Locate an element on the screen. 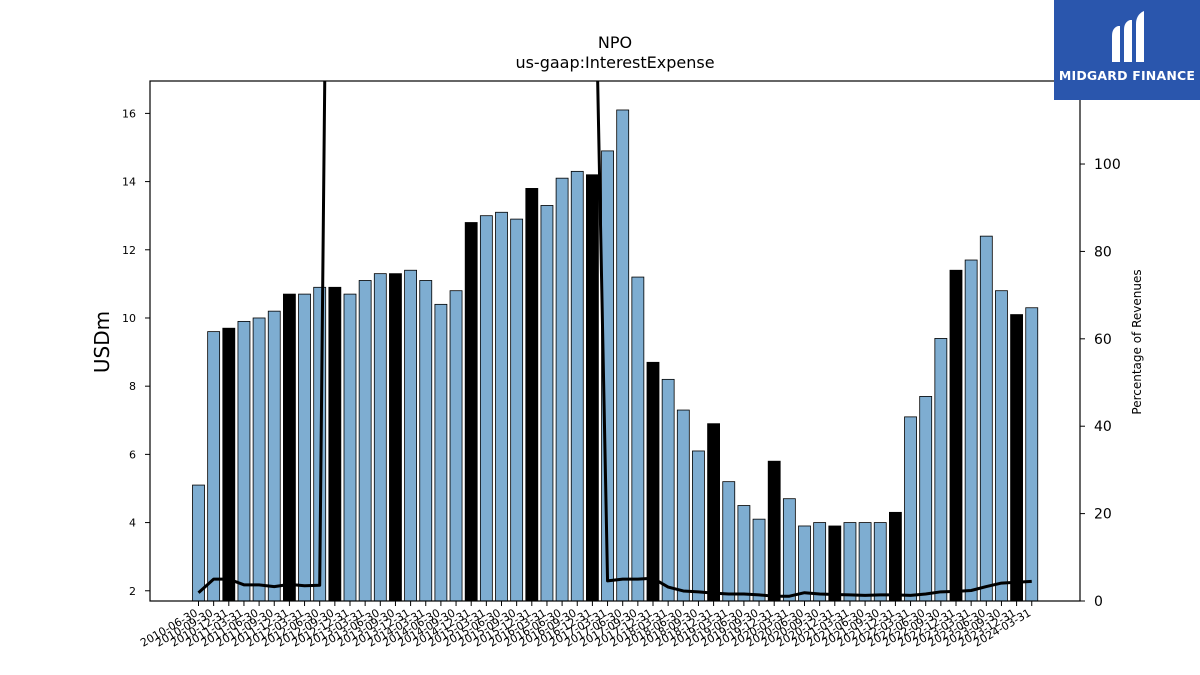 The width and height of the screenshot is (1200, 675). y2-tick-label: 20 is located at coordinates (1103, 515).